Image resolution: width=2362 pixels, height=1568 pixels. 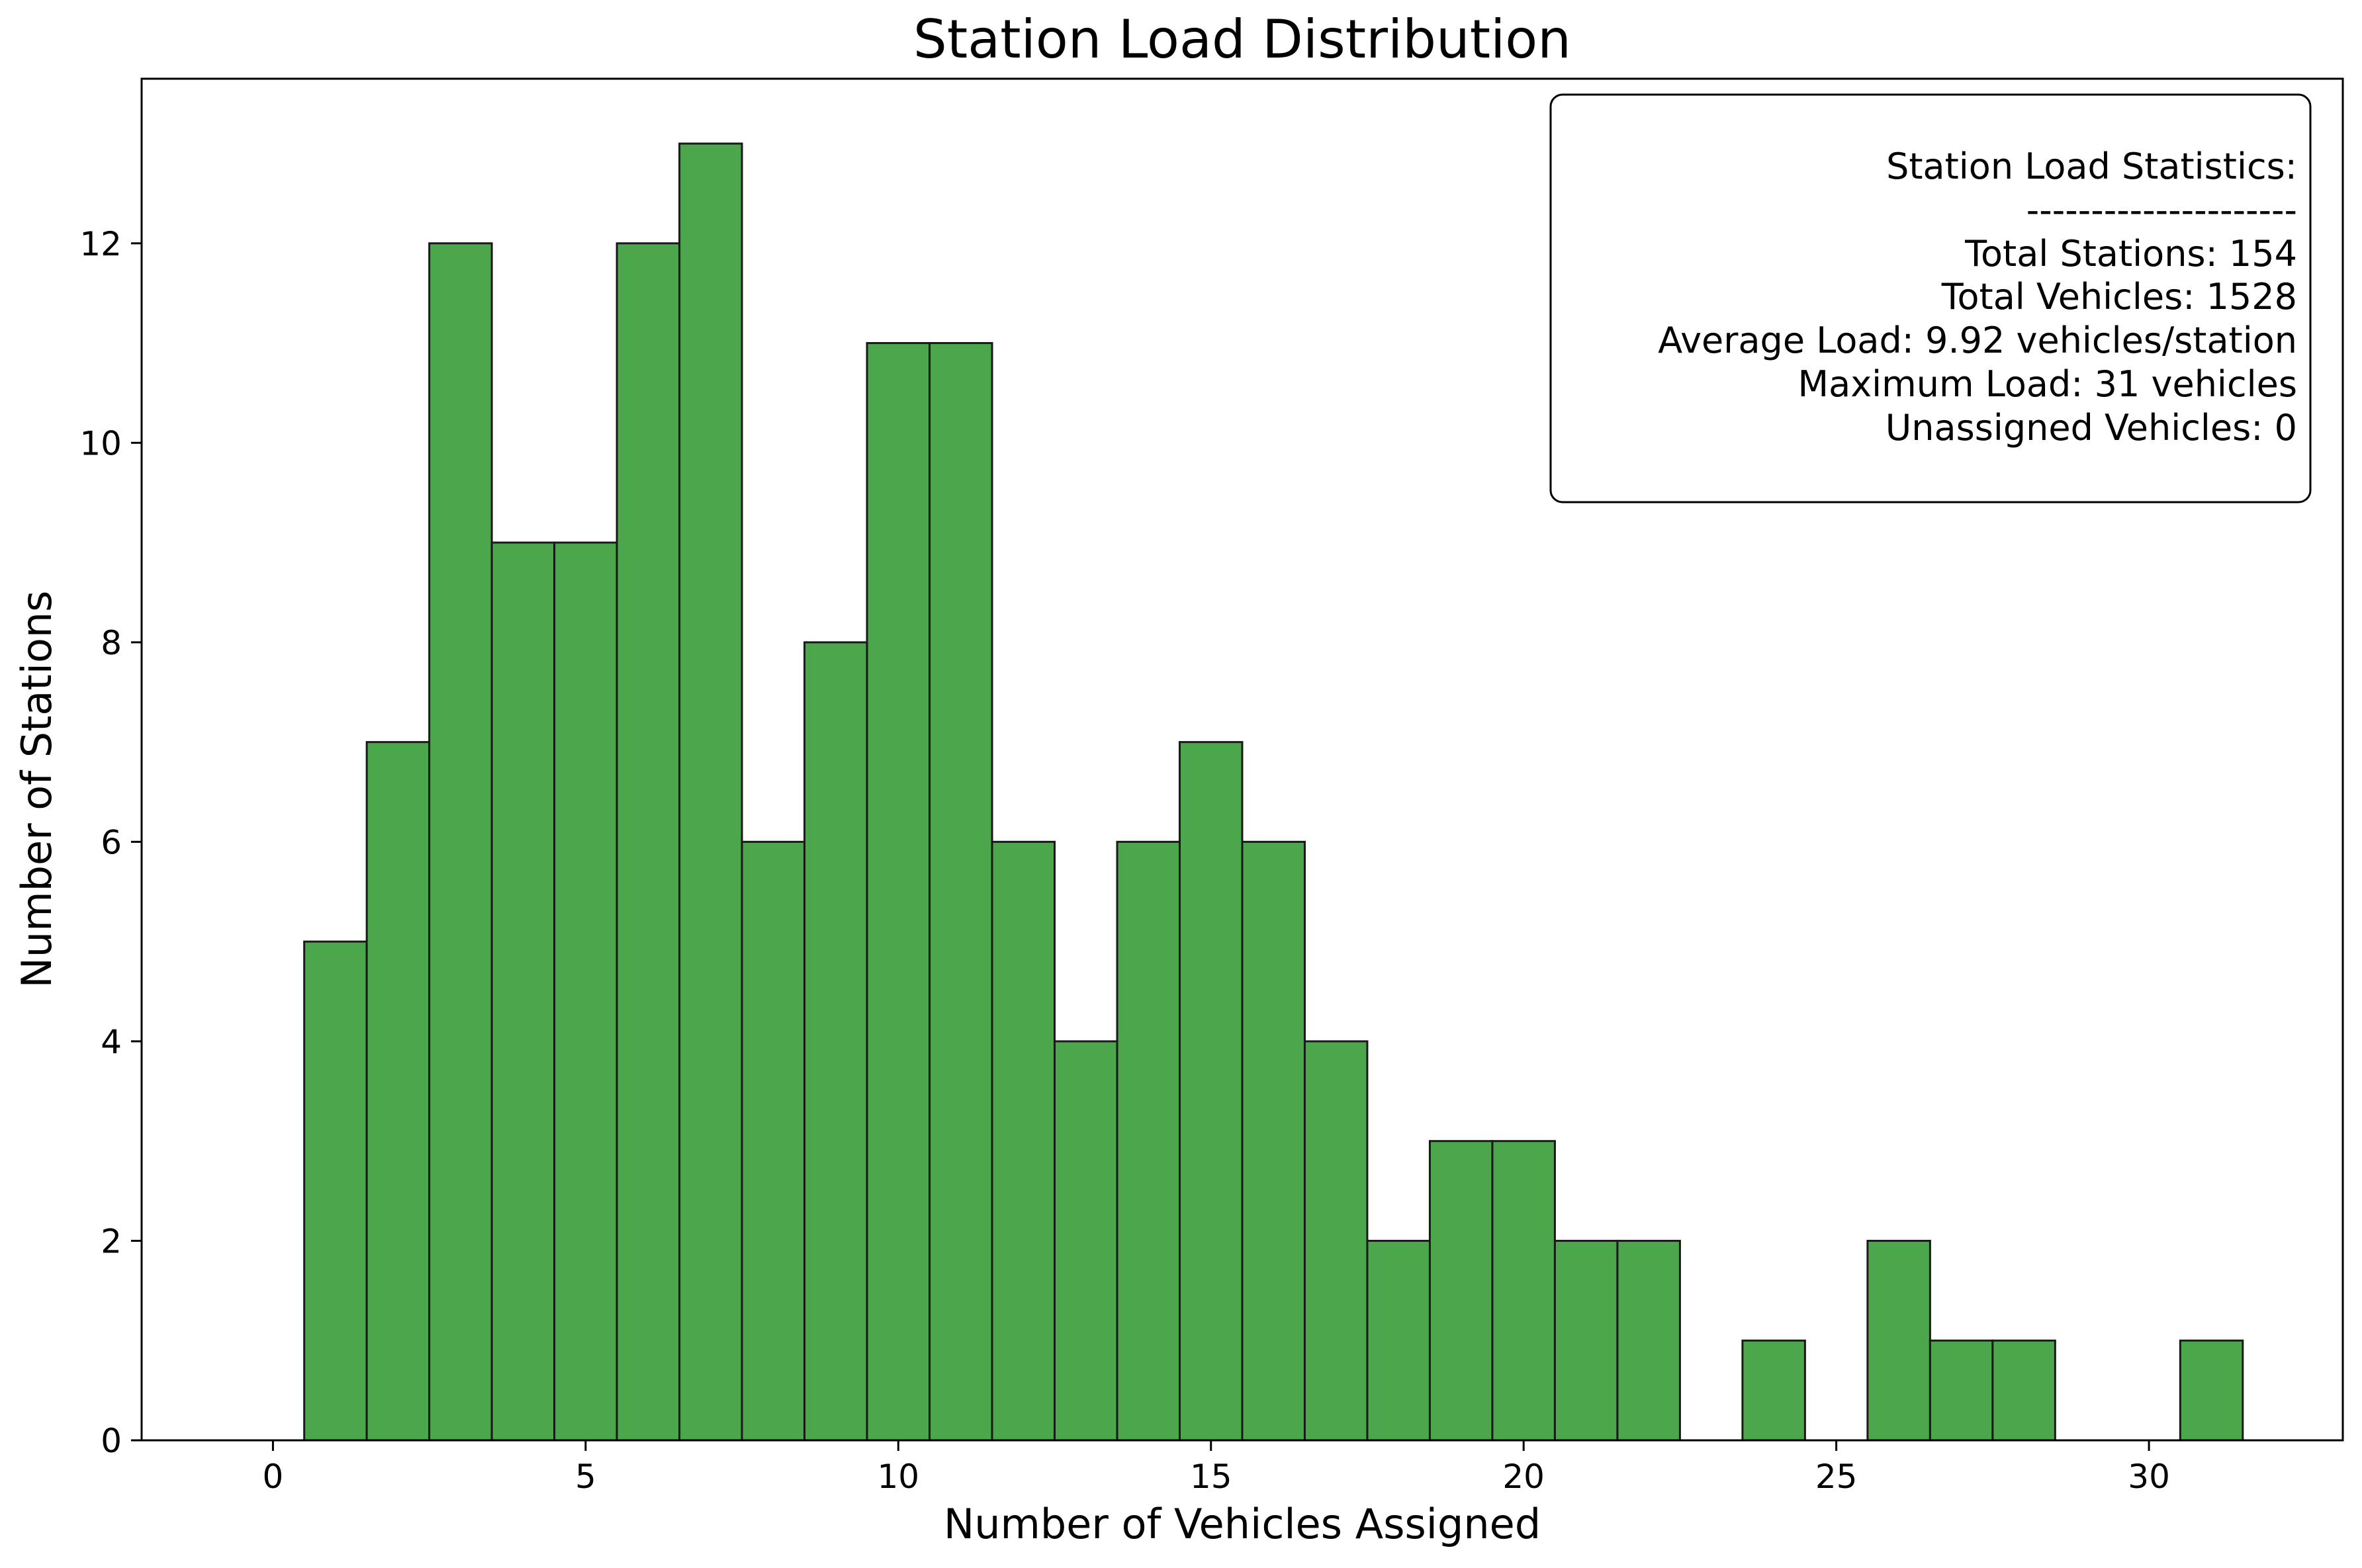 What do you see at coordinates (585, 1477) in the screenshot?
I see `x-tick-label-5: 5` at bounding box center [585, 1477].